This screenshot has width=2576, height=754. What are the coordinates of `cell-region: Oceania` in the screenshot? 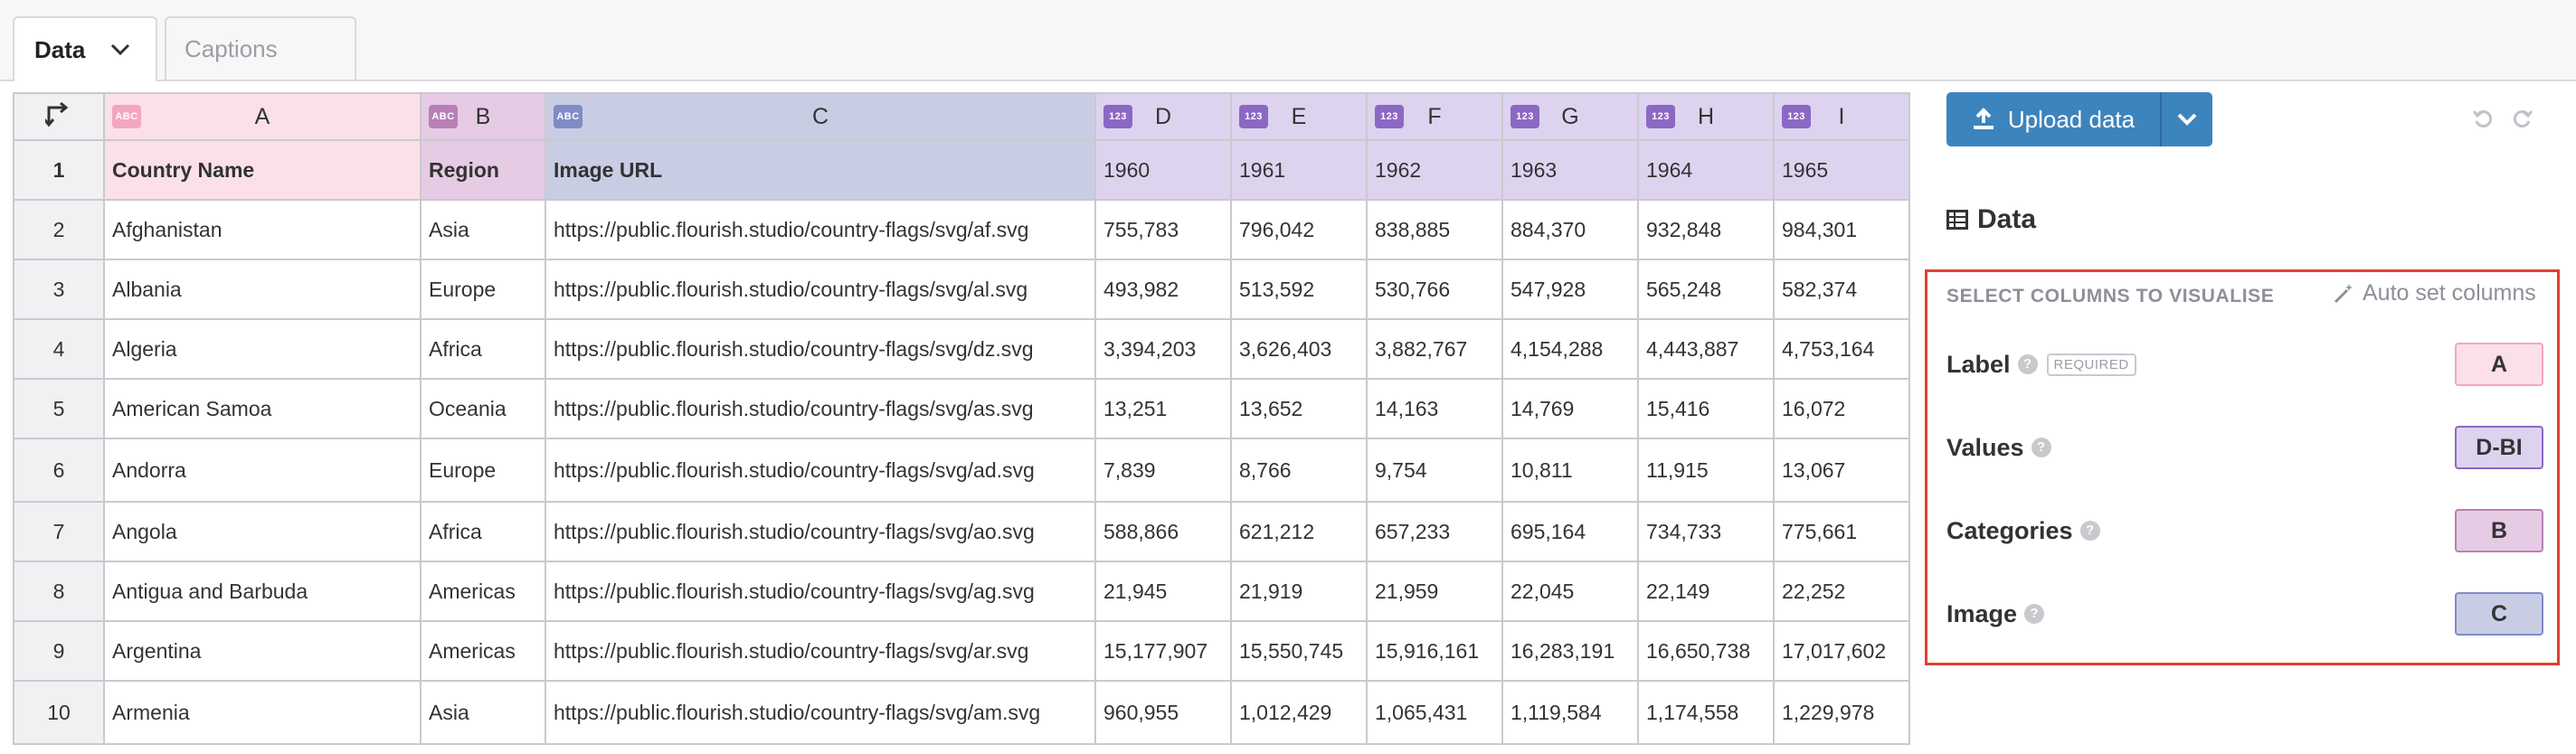 It's located at (483, 408).